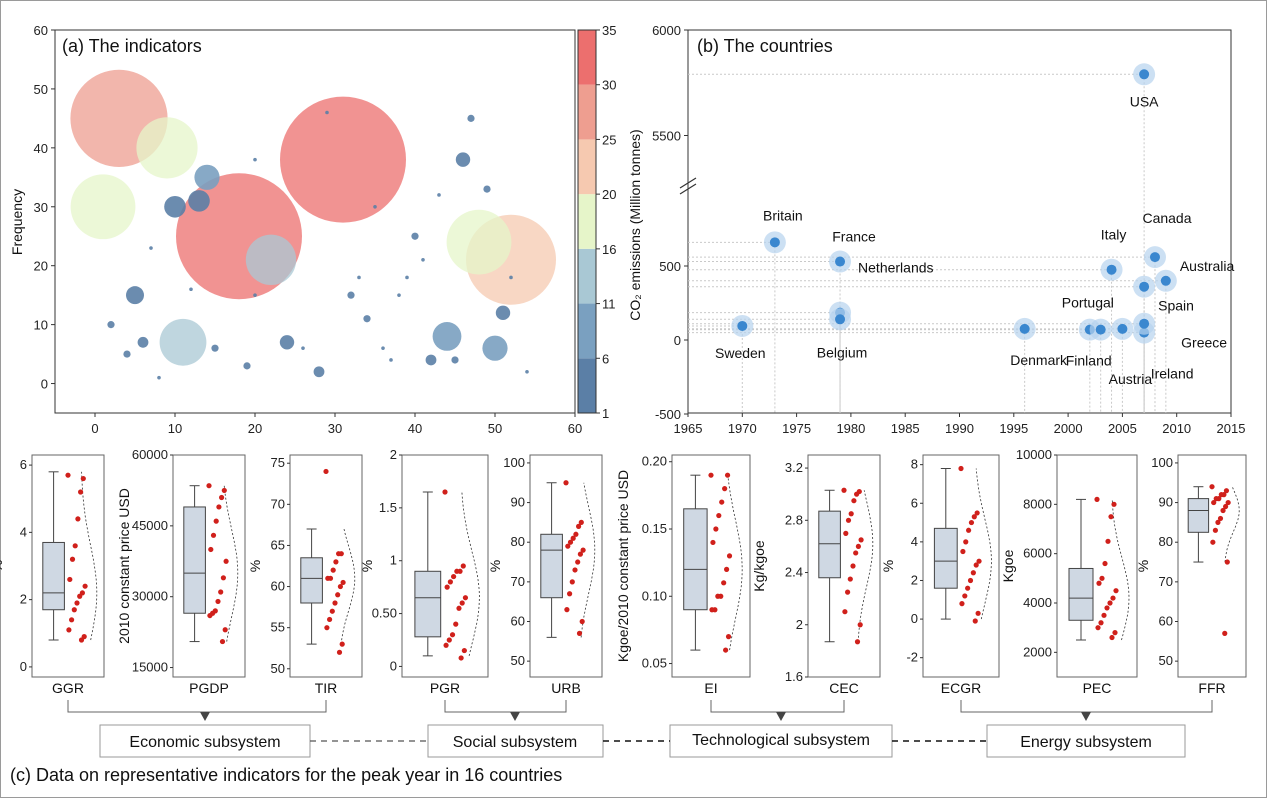  I want to click on panel-b-title: (b) The countries, so click(765, 46).